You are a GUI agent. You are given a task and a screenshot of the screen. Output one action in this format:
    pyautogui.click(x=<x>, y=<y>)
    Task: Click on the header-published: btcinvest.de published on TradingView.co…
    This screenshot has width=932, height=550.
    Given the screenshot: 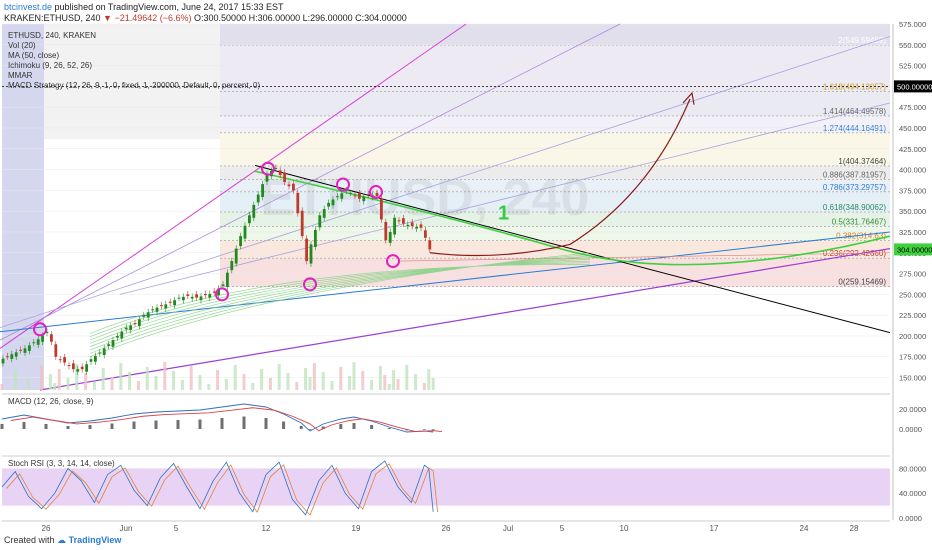 What is the action you would take?
    pyautogui.click(x=144, y=7)
    